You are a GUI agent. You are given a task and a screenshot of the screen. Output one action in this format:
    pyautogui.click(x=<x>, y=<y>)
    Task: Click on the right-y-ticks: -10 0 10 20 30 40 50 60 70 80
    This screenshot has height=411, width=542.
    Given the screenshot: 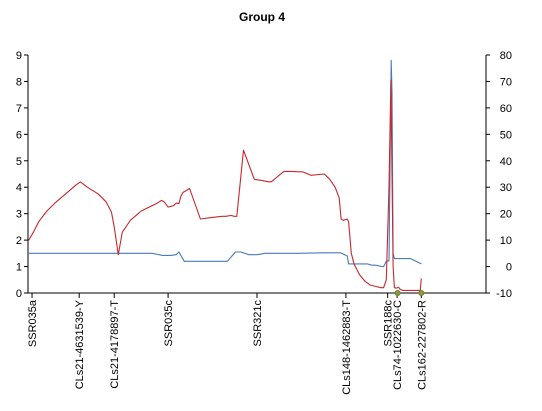 What is the action you would take?
    pyautogui.click(x=499, y=175)
    